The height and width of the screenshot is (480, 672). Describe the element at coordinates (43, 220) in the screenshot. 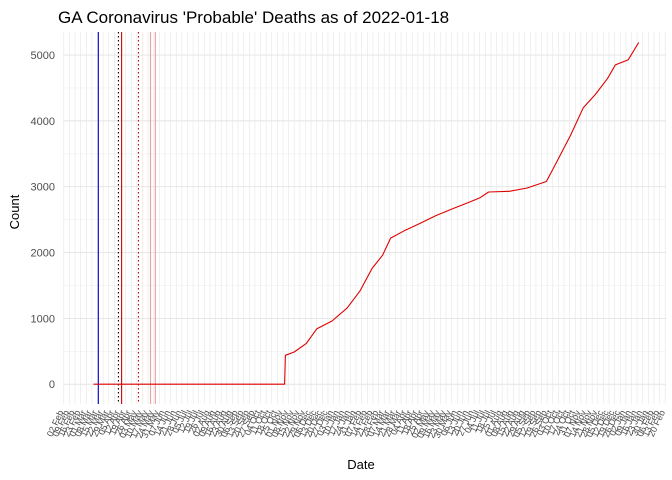

I see `y-axis-ticks: 0 1000 2000 3000 4000 5000` at that location.